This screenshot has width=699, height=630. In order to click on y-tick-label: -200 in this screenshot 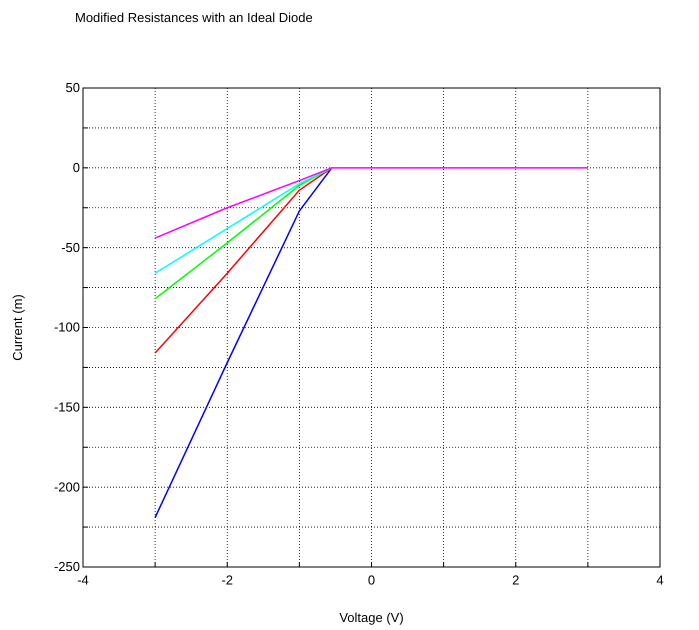, I will do `click(67, 486)`.